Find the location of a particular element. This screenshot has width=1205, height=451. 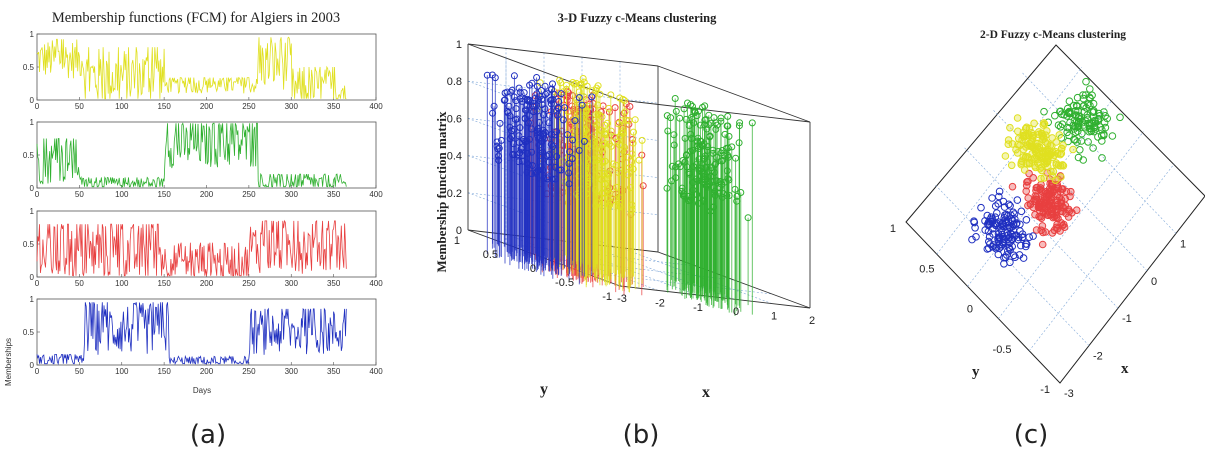

z-tick-label: 1 is located at coordinates (459, 45).